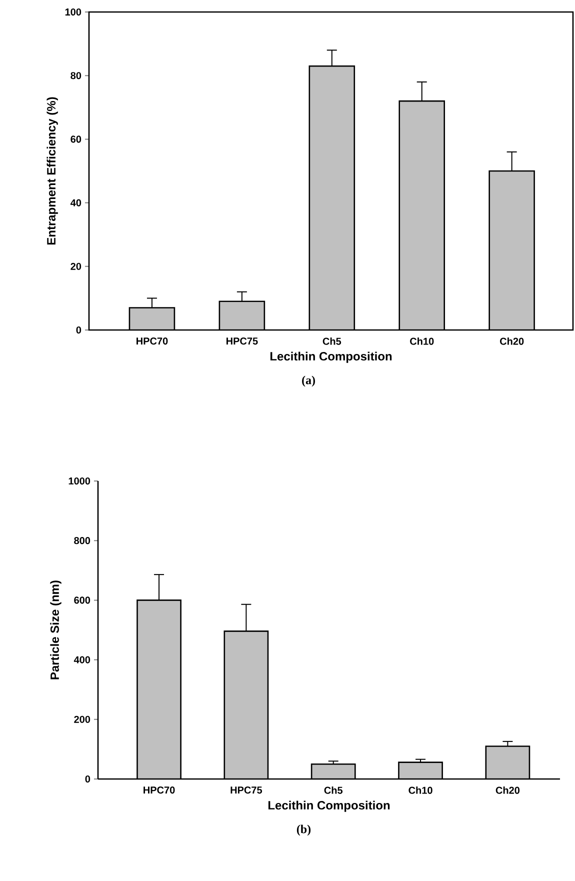 The width and height of the screenshot is (575, 881). I want to click on text: (b), so click(303, 830).